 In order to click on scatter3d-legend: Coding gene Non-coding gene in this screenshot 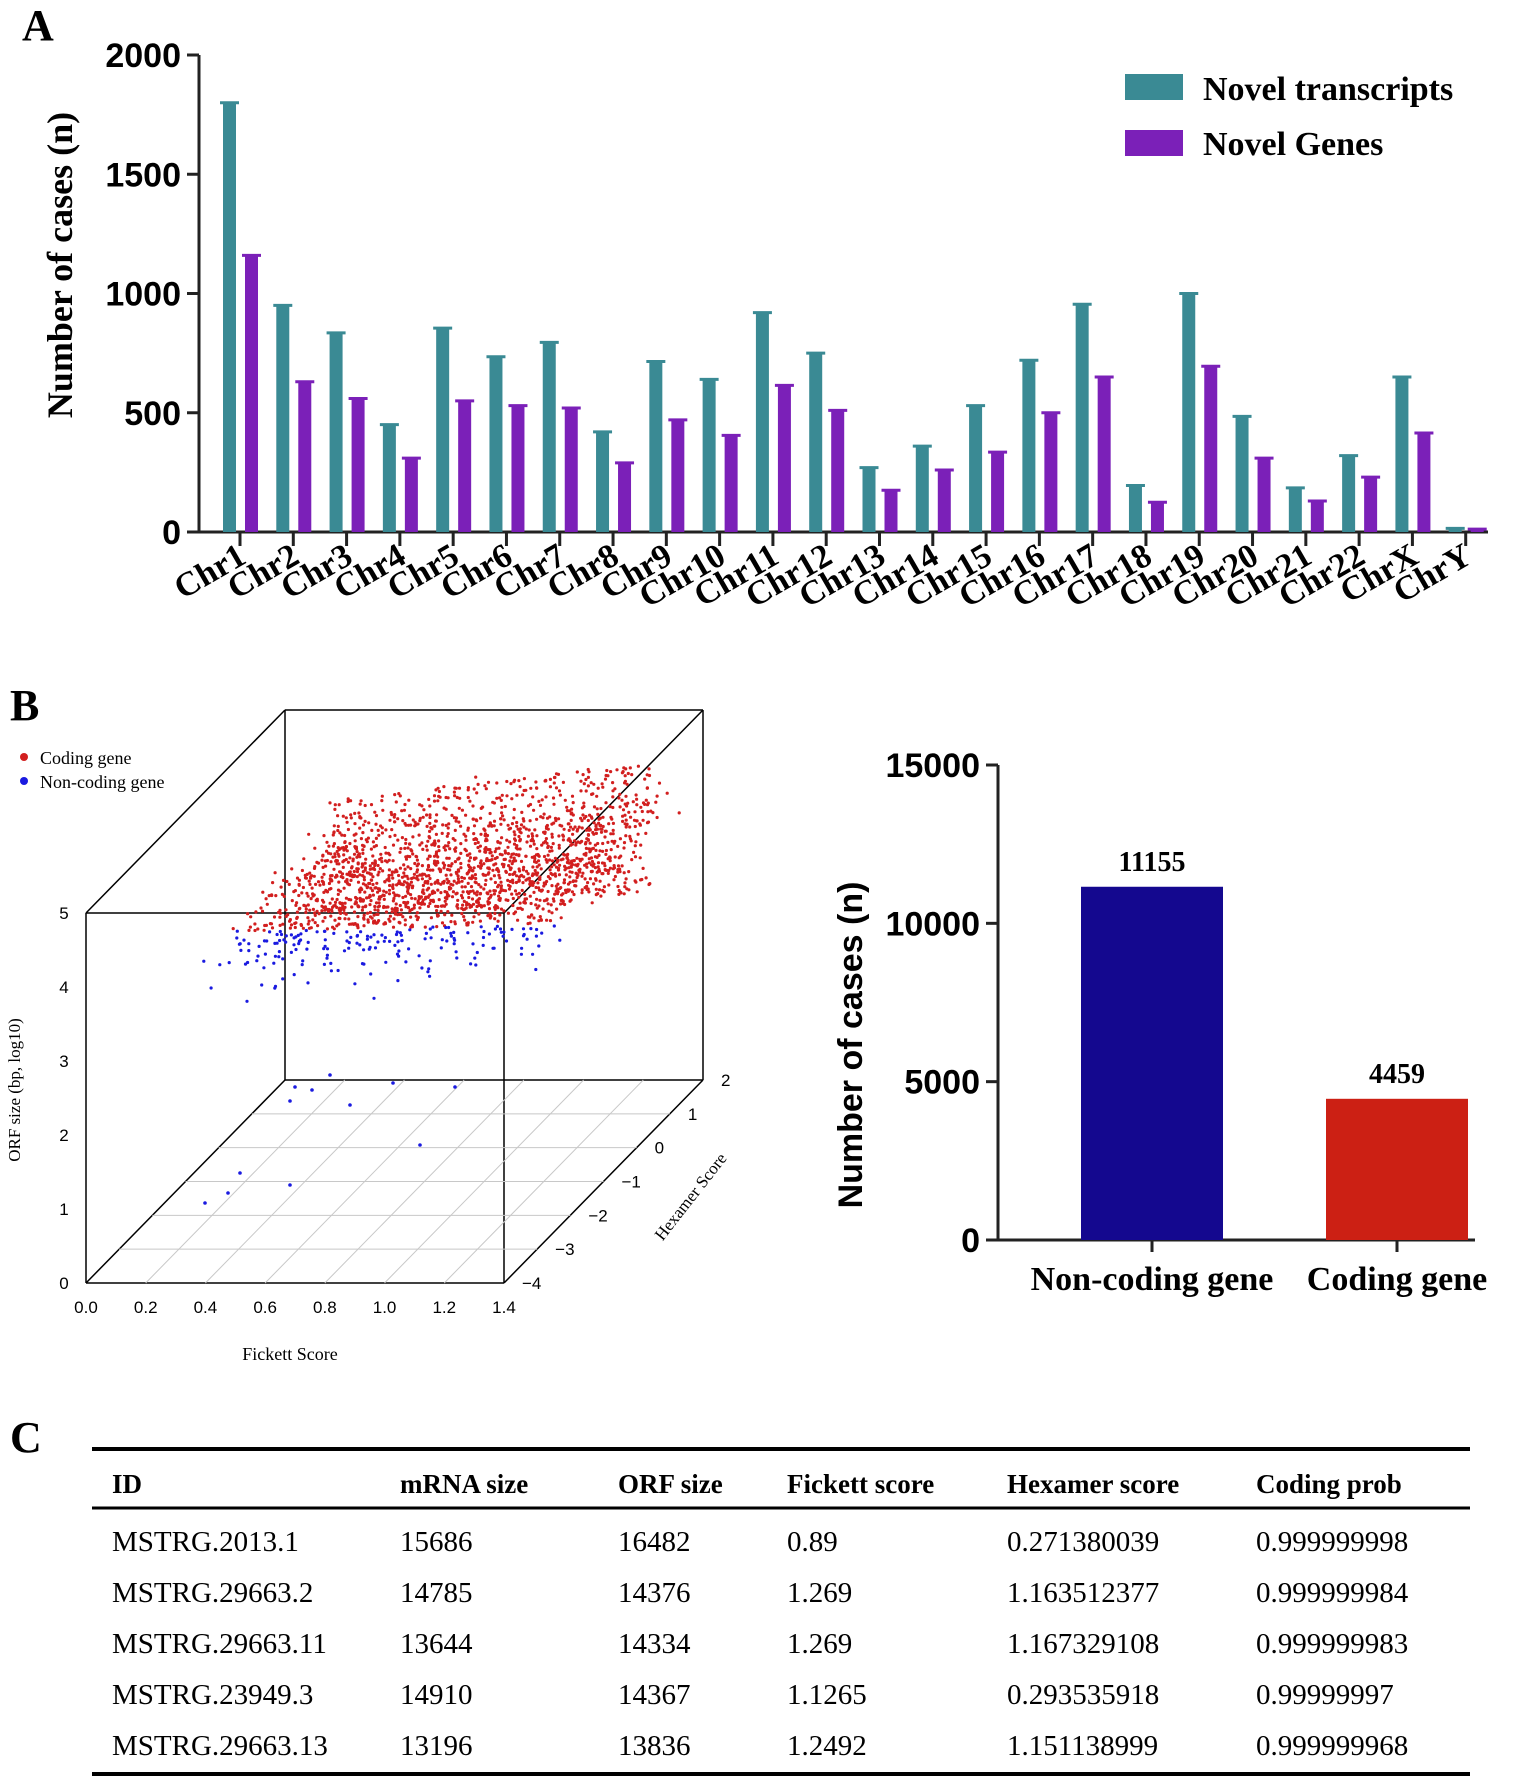, I will do `click(92, 770)`.